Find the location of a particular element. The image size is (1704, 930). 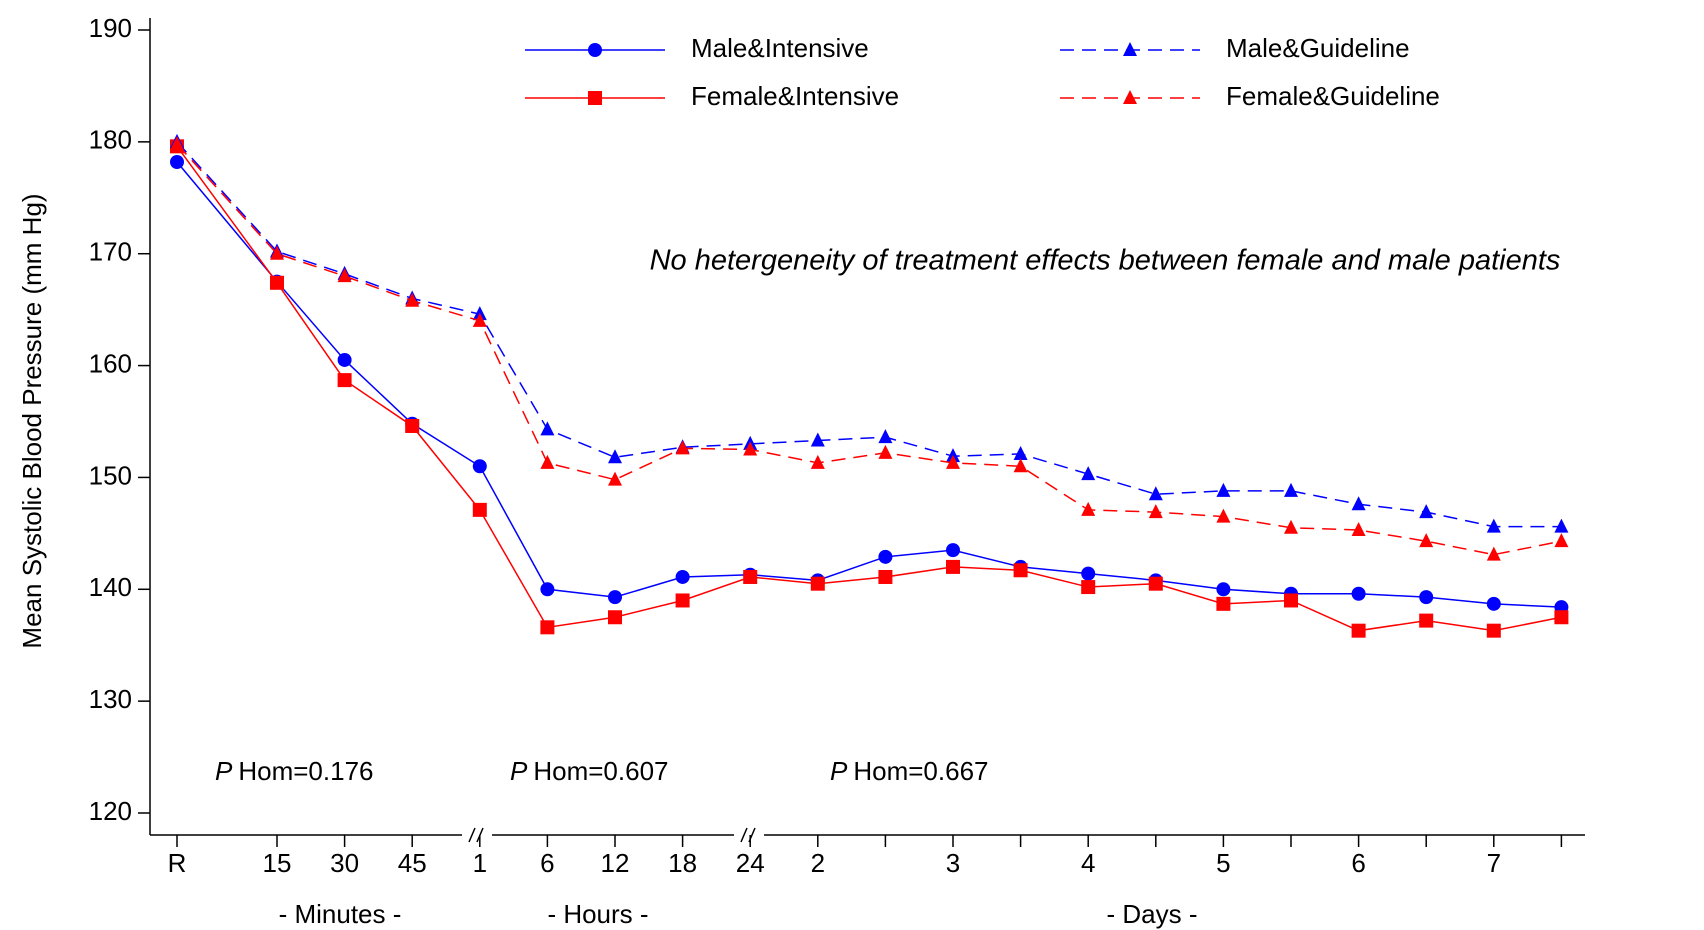

y-tick-label: 140 is located at coordinates (110, 587).